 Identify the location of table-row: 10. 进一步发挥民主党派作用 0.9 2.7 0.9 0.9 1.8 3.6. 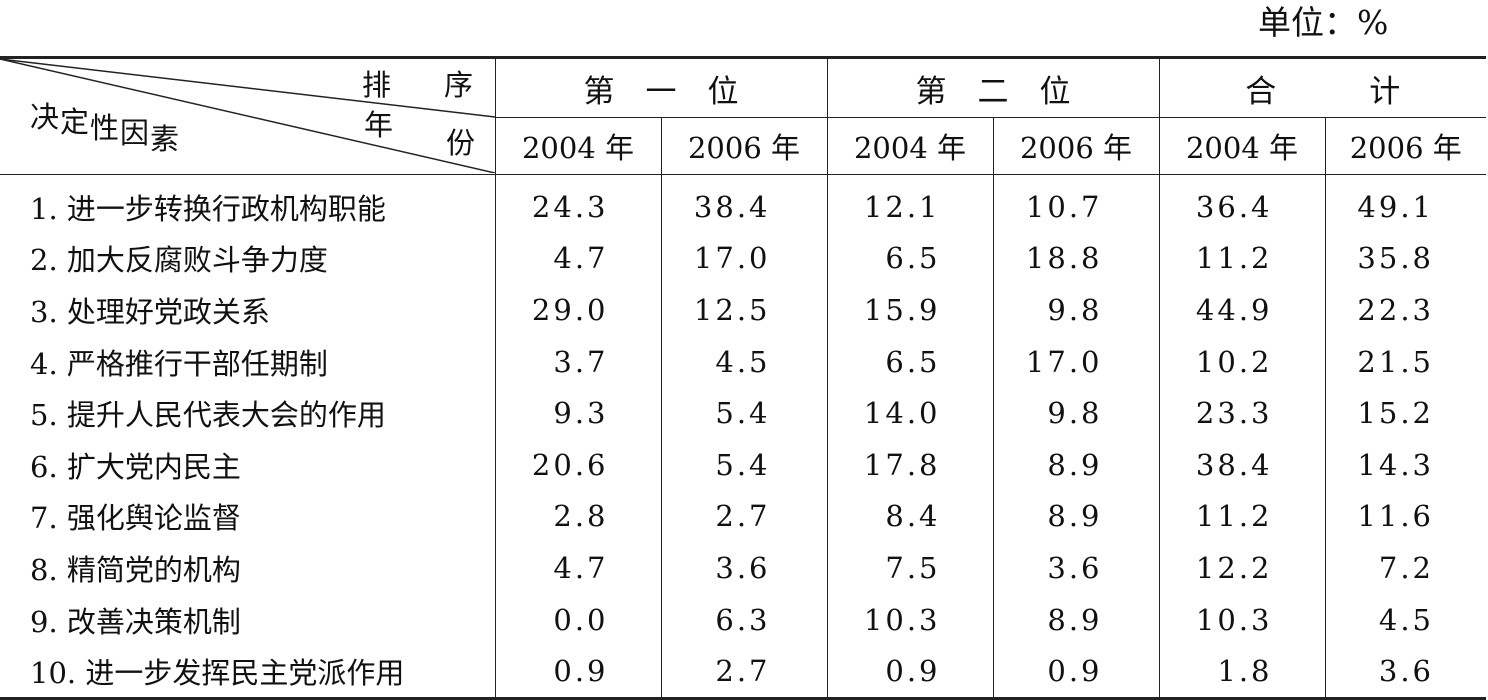
(743, 672).